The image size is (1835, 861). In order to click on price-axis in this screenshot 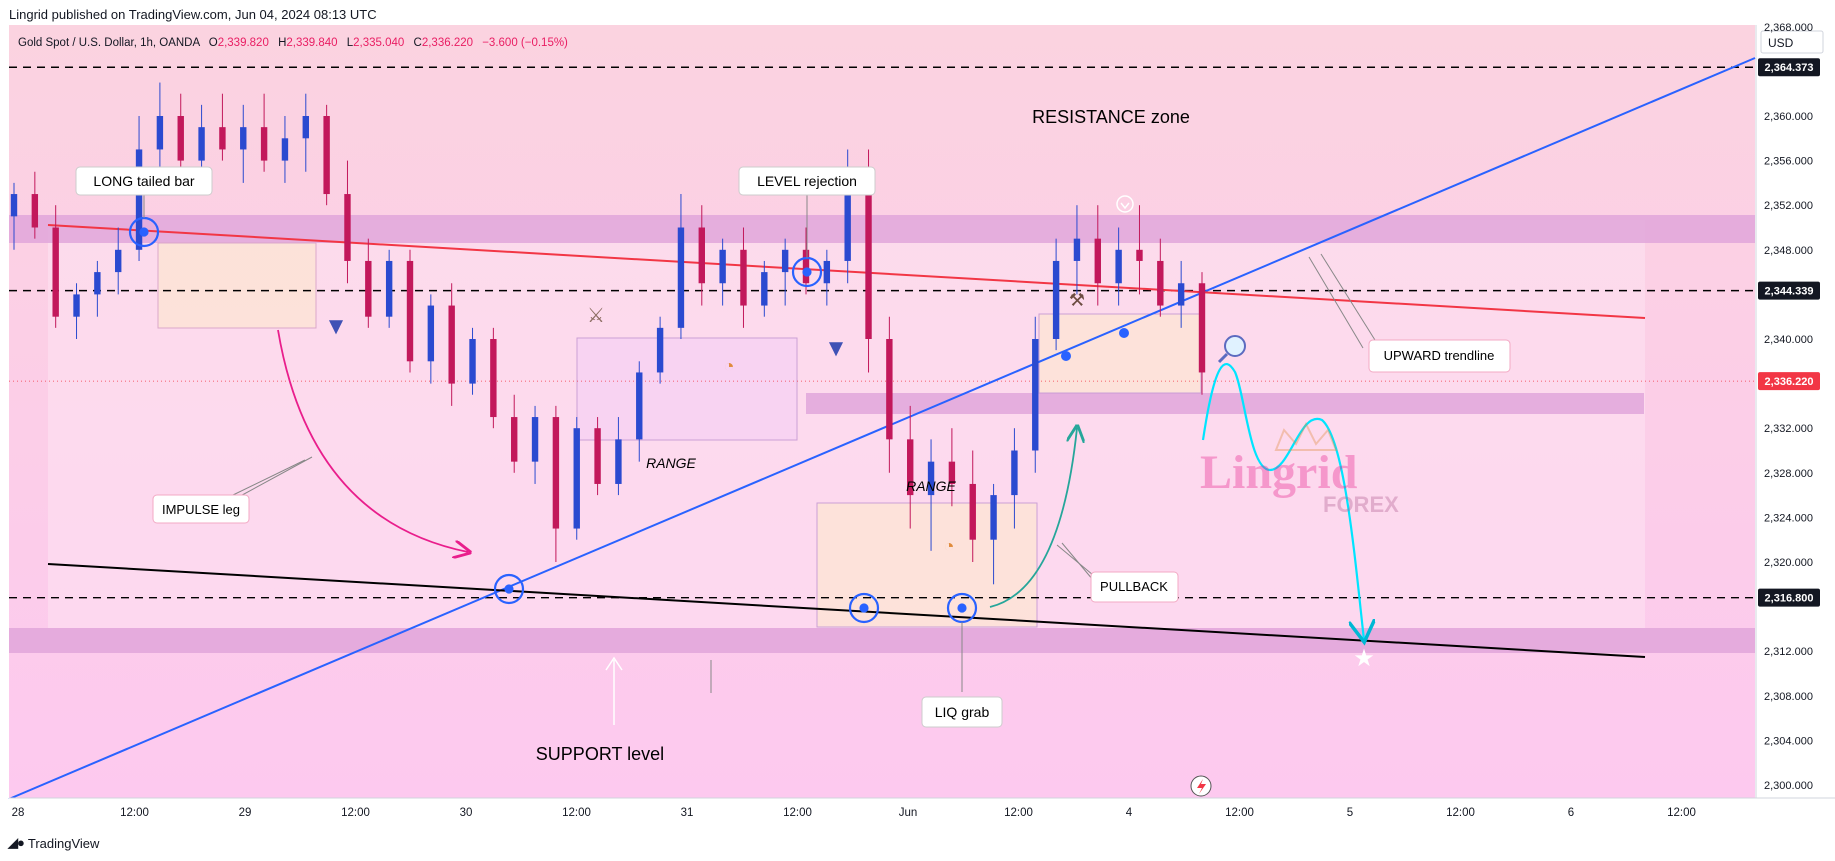, I will do `click(1795, 411)`.